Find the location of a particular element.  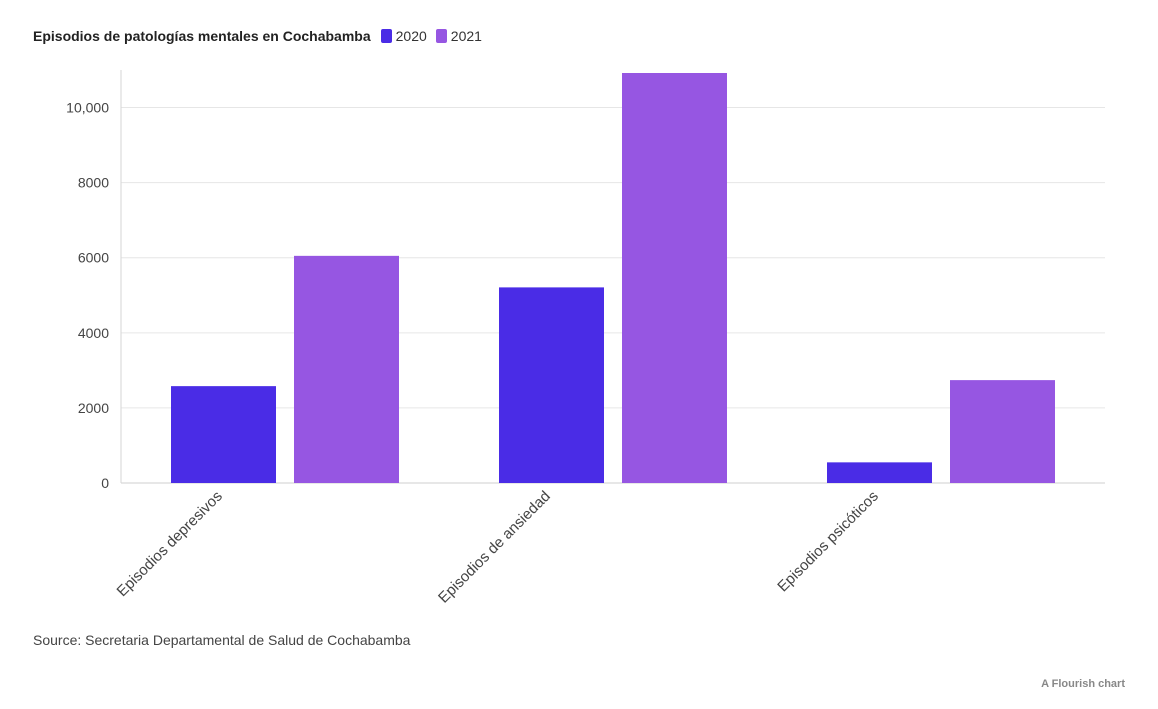

x-tick-label-episodios-de-ansiedad: Episodios de ansiedad is located at coordinates (494, 547).